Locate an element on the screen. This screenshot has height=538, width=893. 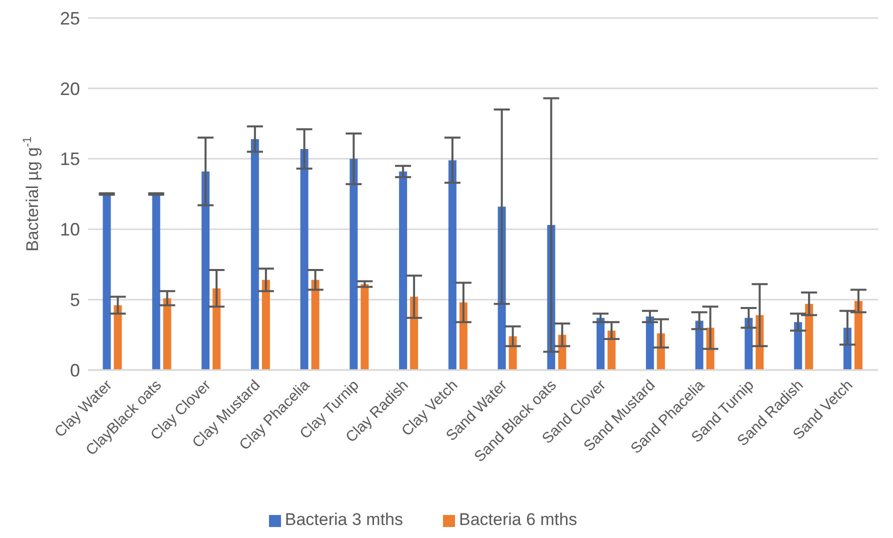
y-tick-label: 20 is located at coordinates (70, 88).